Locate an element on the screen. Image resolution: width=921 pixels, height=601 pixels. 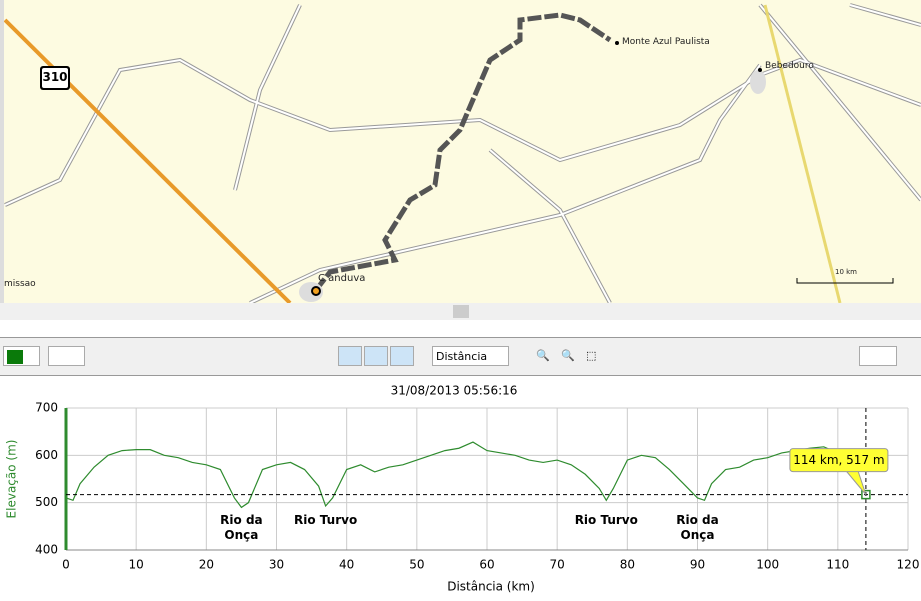
x-tick-label: 80 is located at coordinates (627, 565).